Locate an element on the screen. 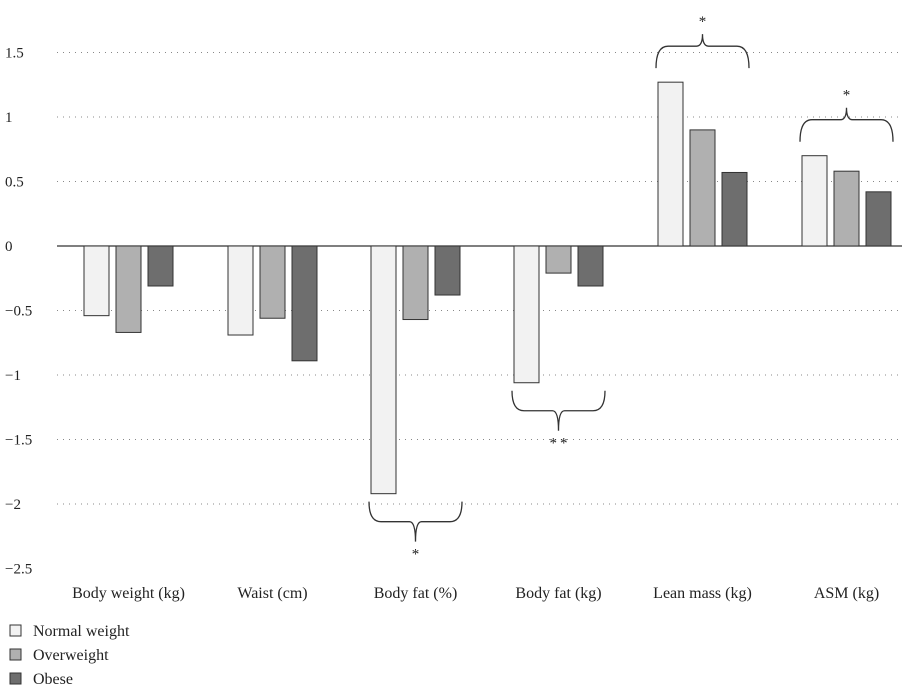  y-tick-label: −1 is located at coordinates (13, 376).